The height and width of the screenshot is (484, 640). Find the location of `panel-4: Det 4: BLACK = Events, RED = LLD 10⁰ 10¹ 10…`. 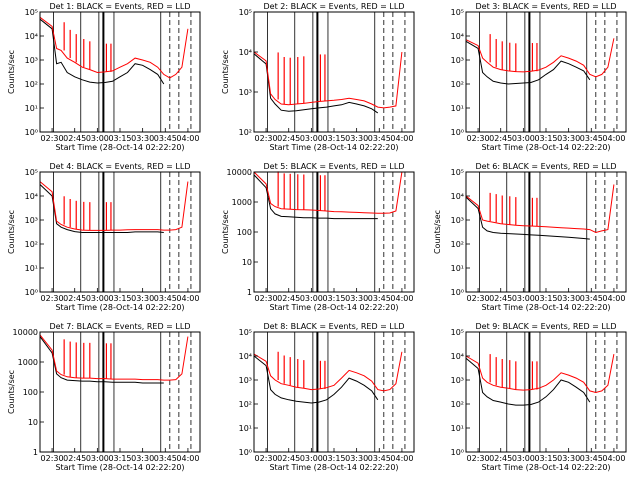

panel-4: Det 4: BLACK = Events, RED = LLD 10⁰ 10¹ 10… is located at coordinates (104, 237).